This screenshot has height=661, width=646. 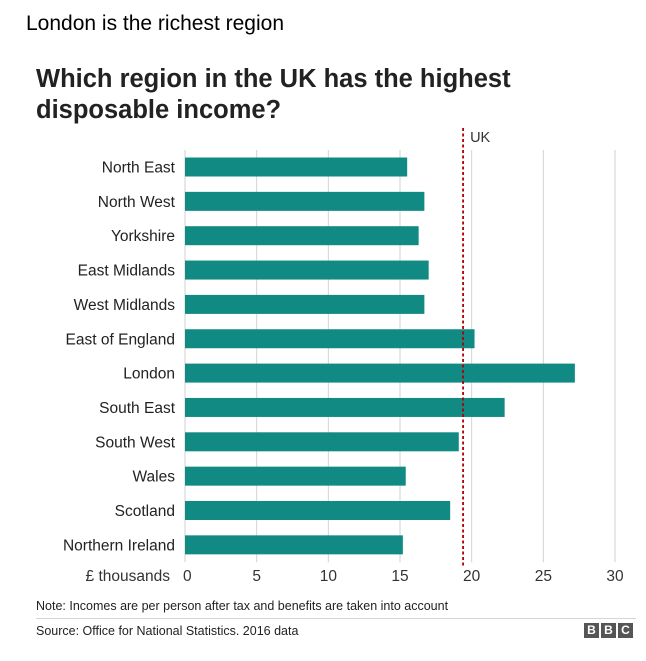 What do you see at coordinates (139, 168) in the screenshot?
I see `category-label: North East` at bounding box center [139, 168].